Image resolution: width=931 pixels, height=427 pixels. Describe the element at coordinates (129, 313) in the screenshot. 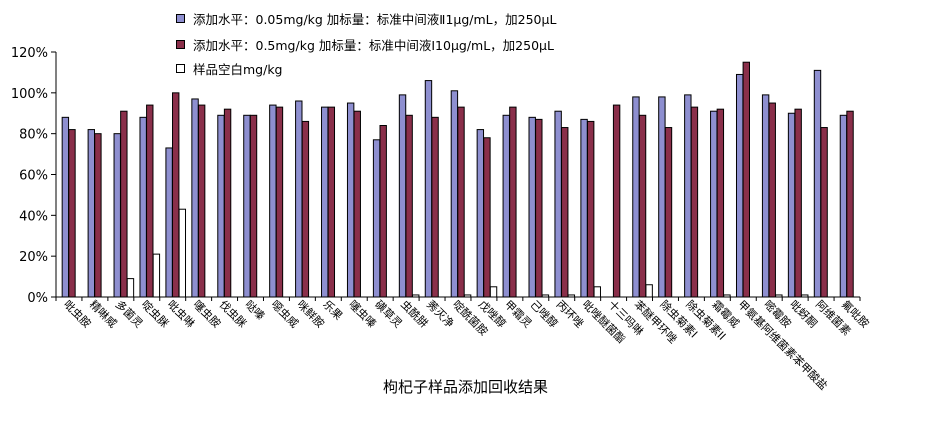

I see `x-tick-label: 多菌灵` at that location.